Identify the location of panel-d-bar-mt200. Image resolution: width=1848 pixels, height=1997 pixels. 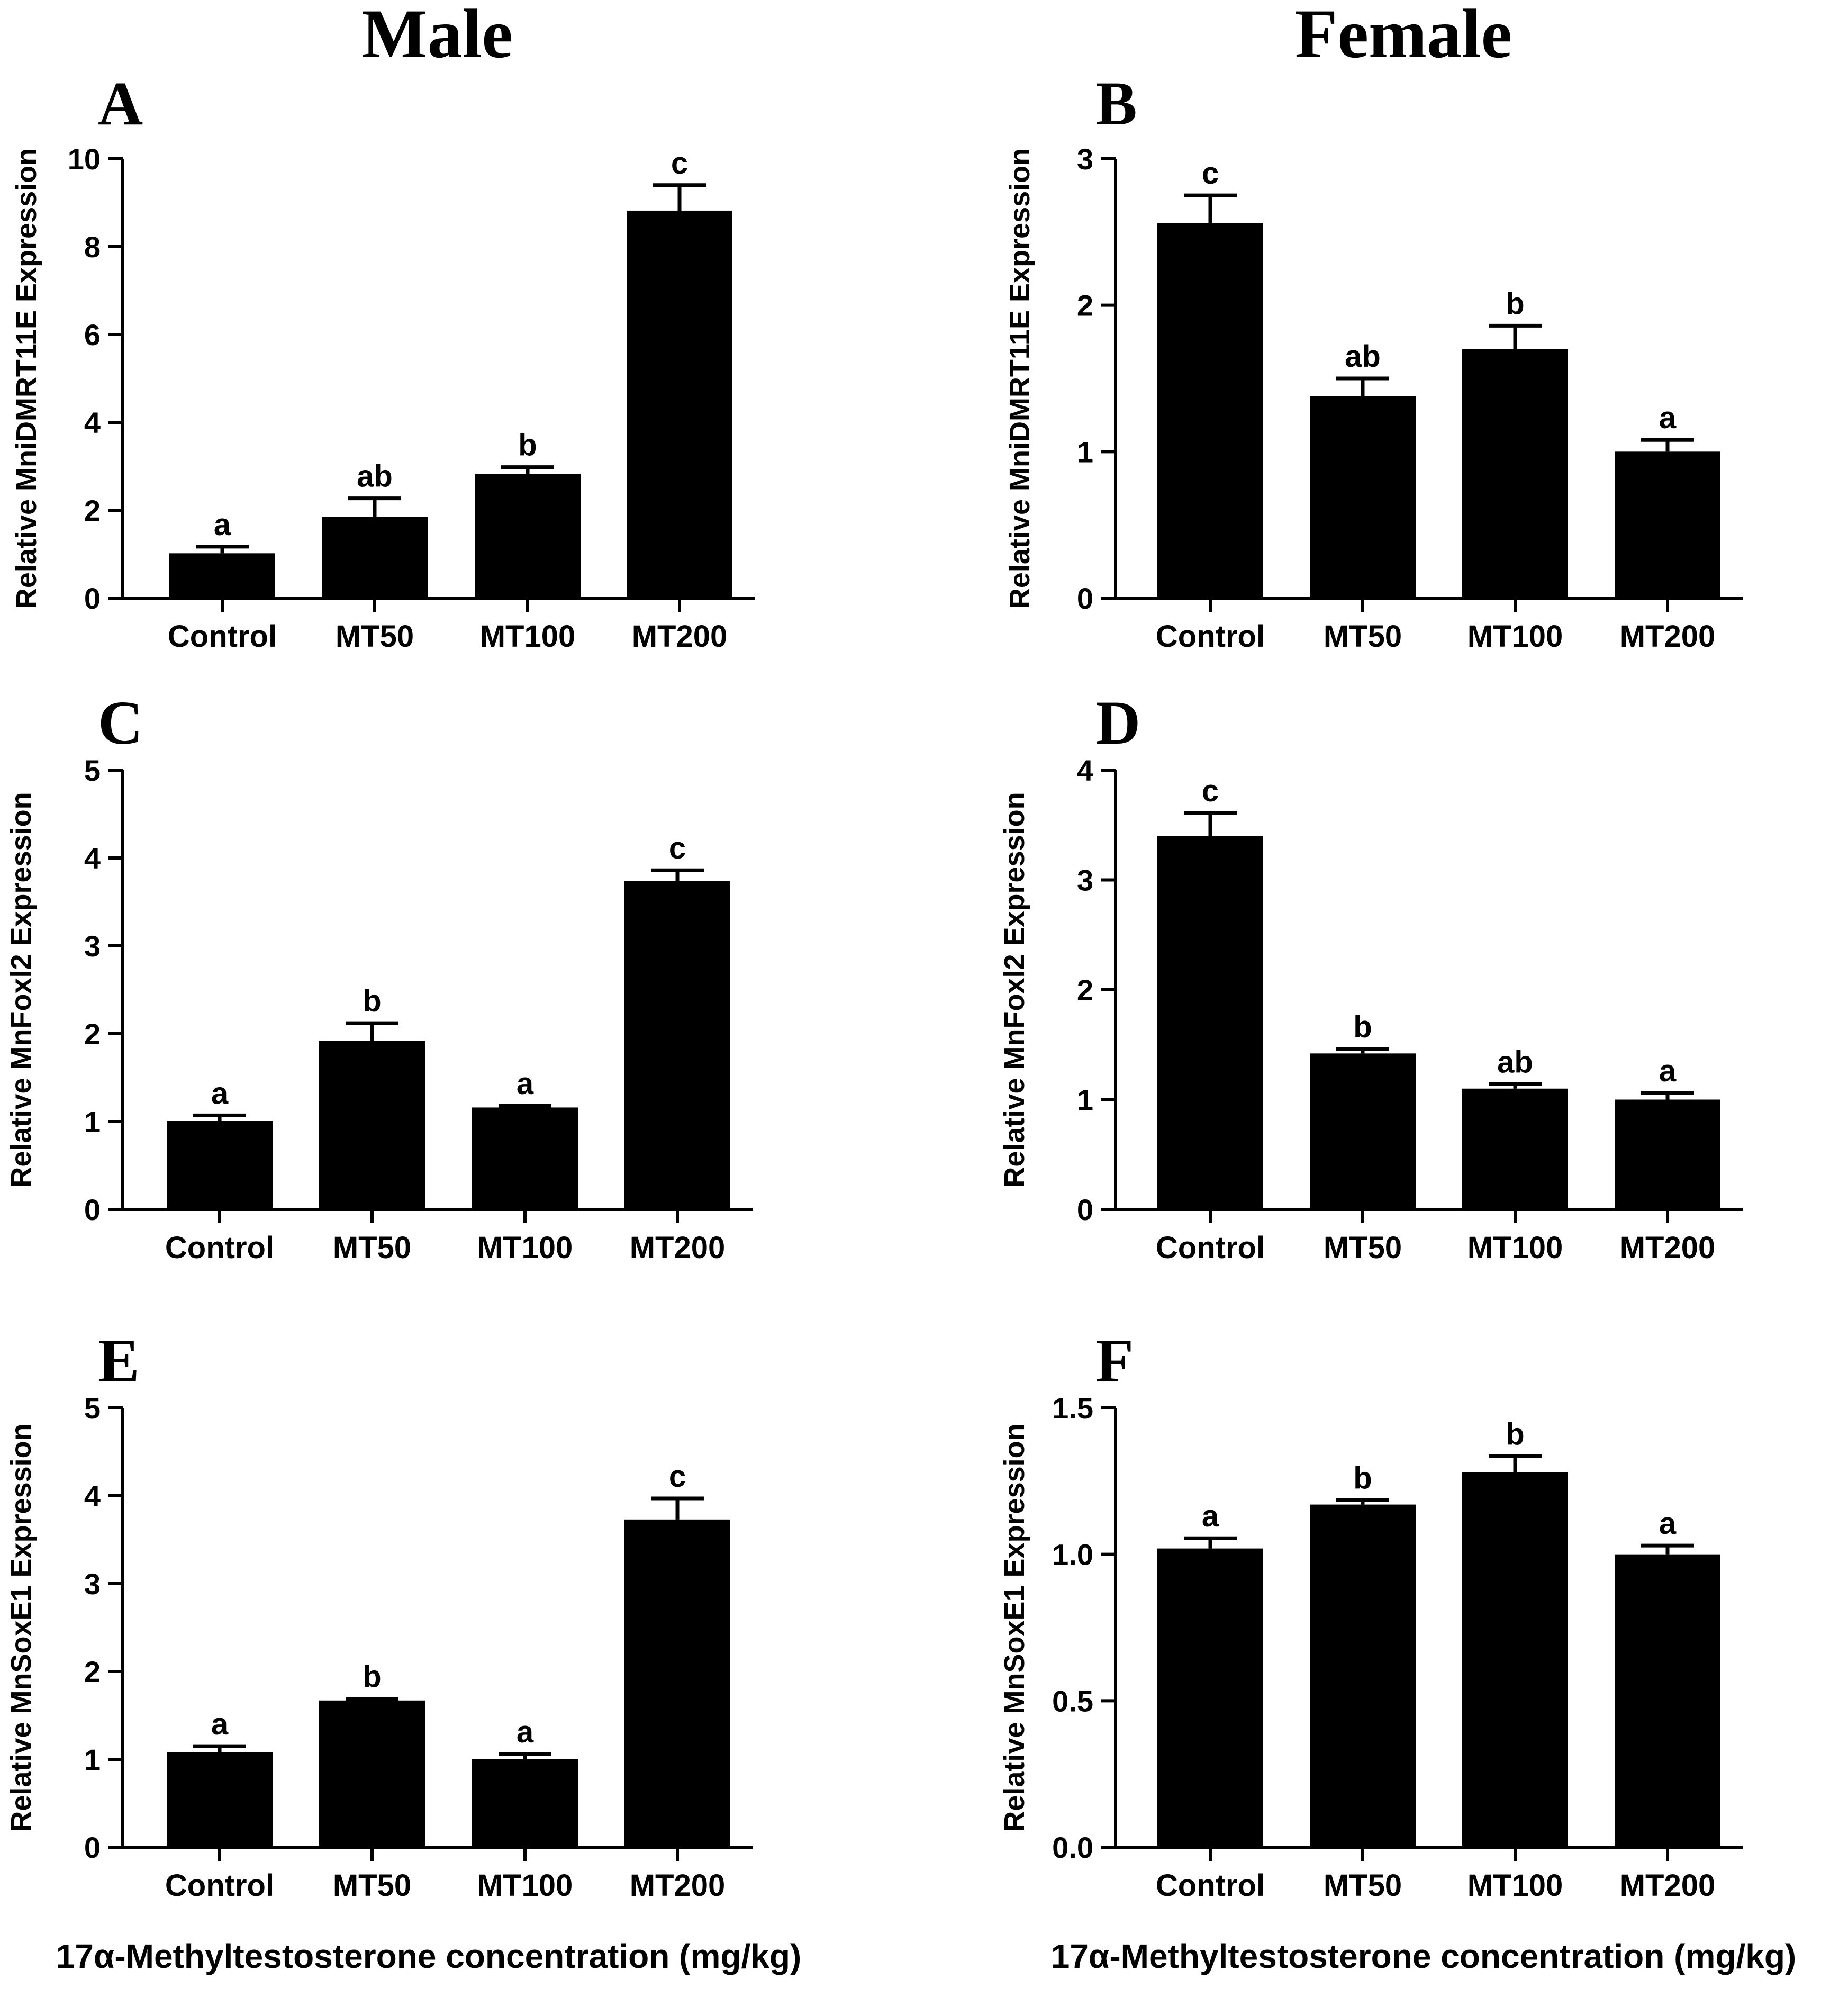
(1667, 1154).